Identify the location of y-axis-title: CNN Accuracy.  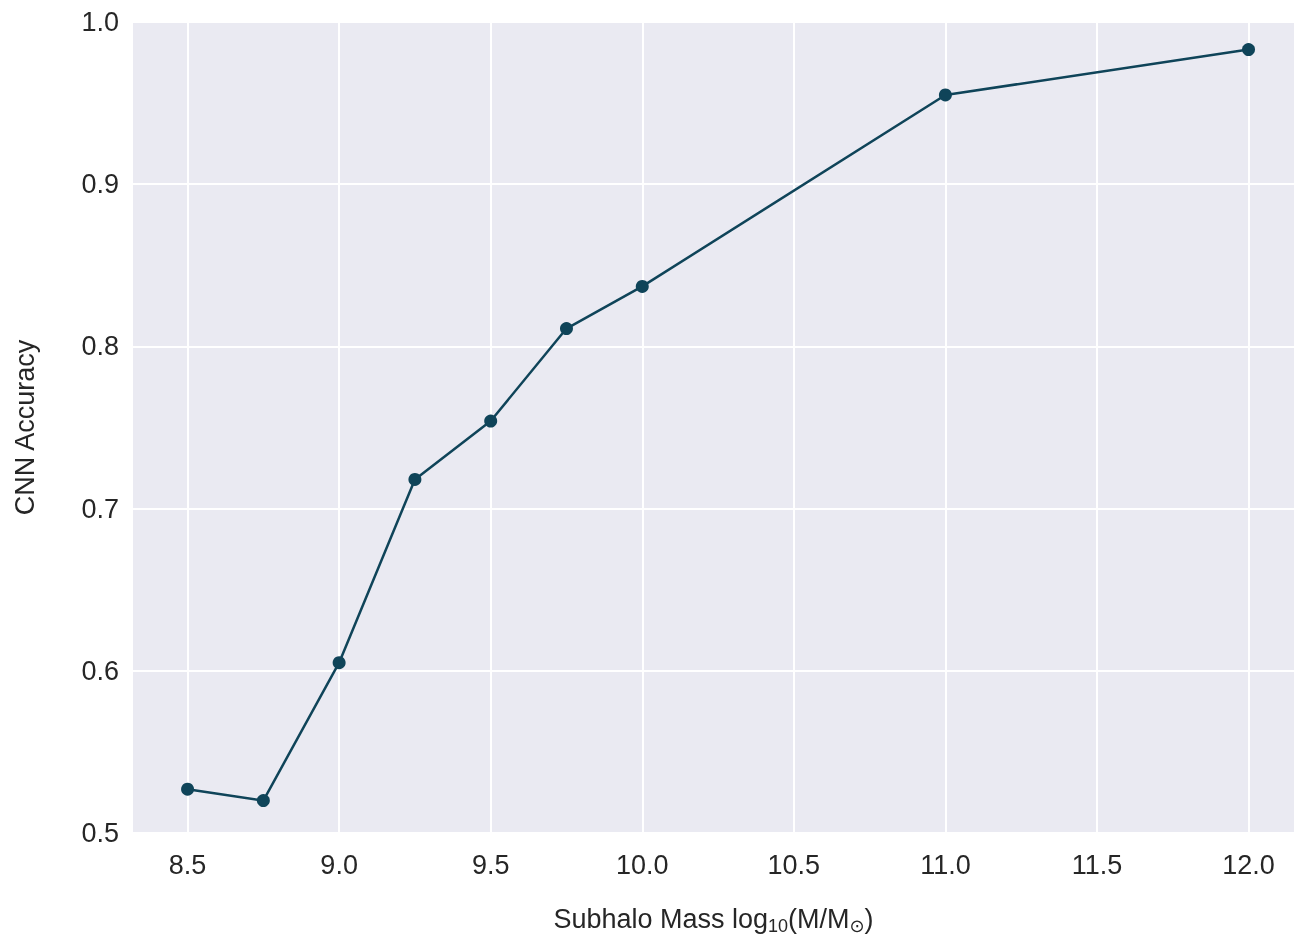
(24, 427).